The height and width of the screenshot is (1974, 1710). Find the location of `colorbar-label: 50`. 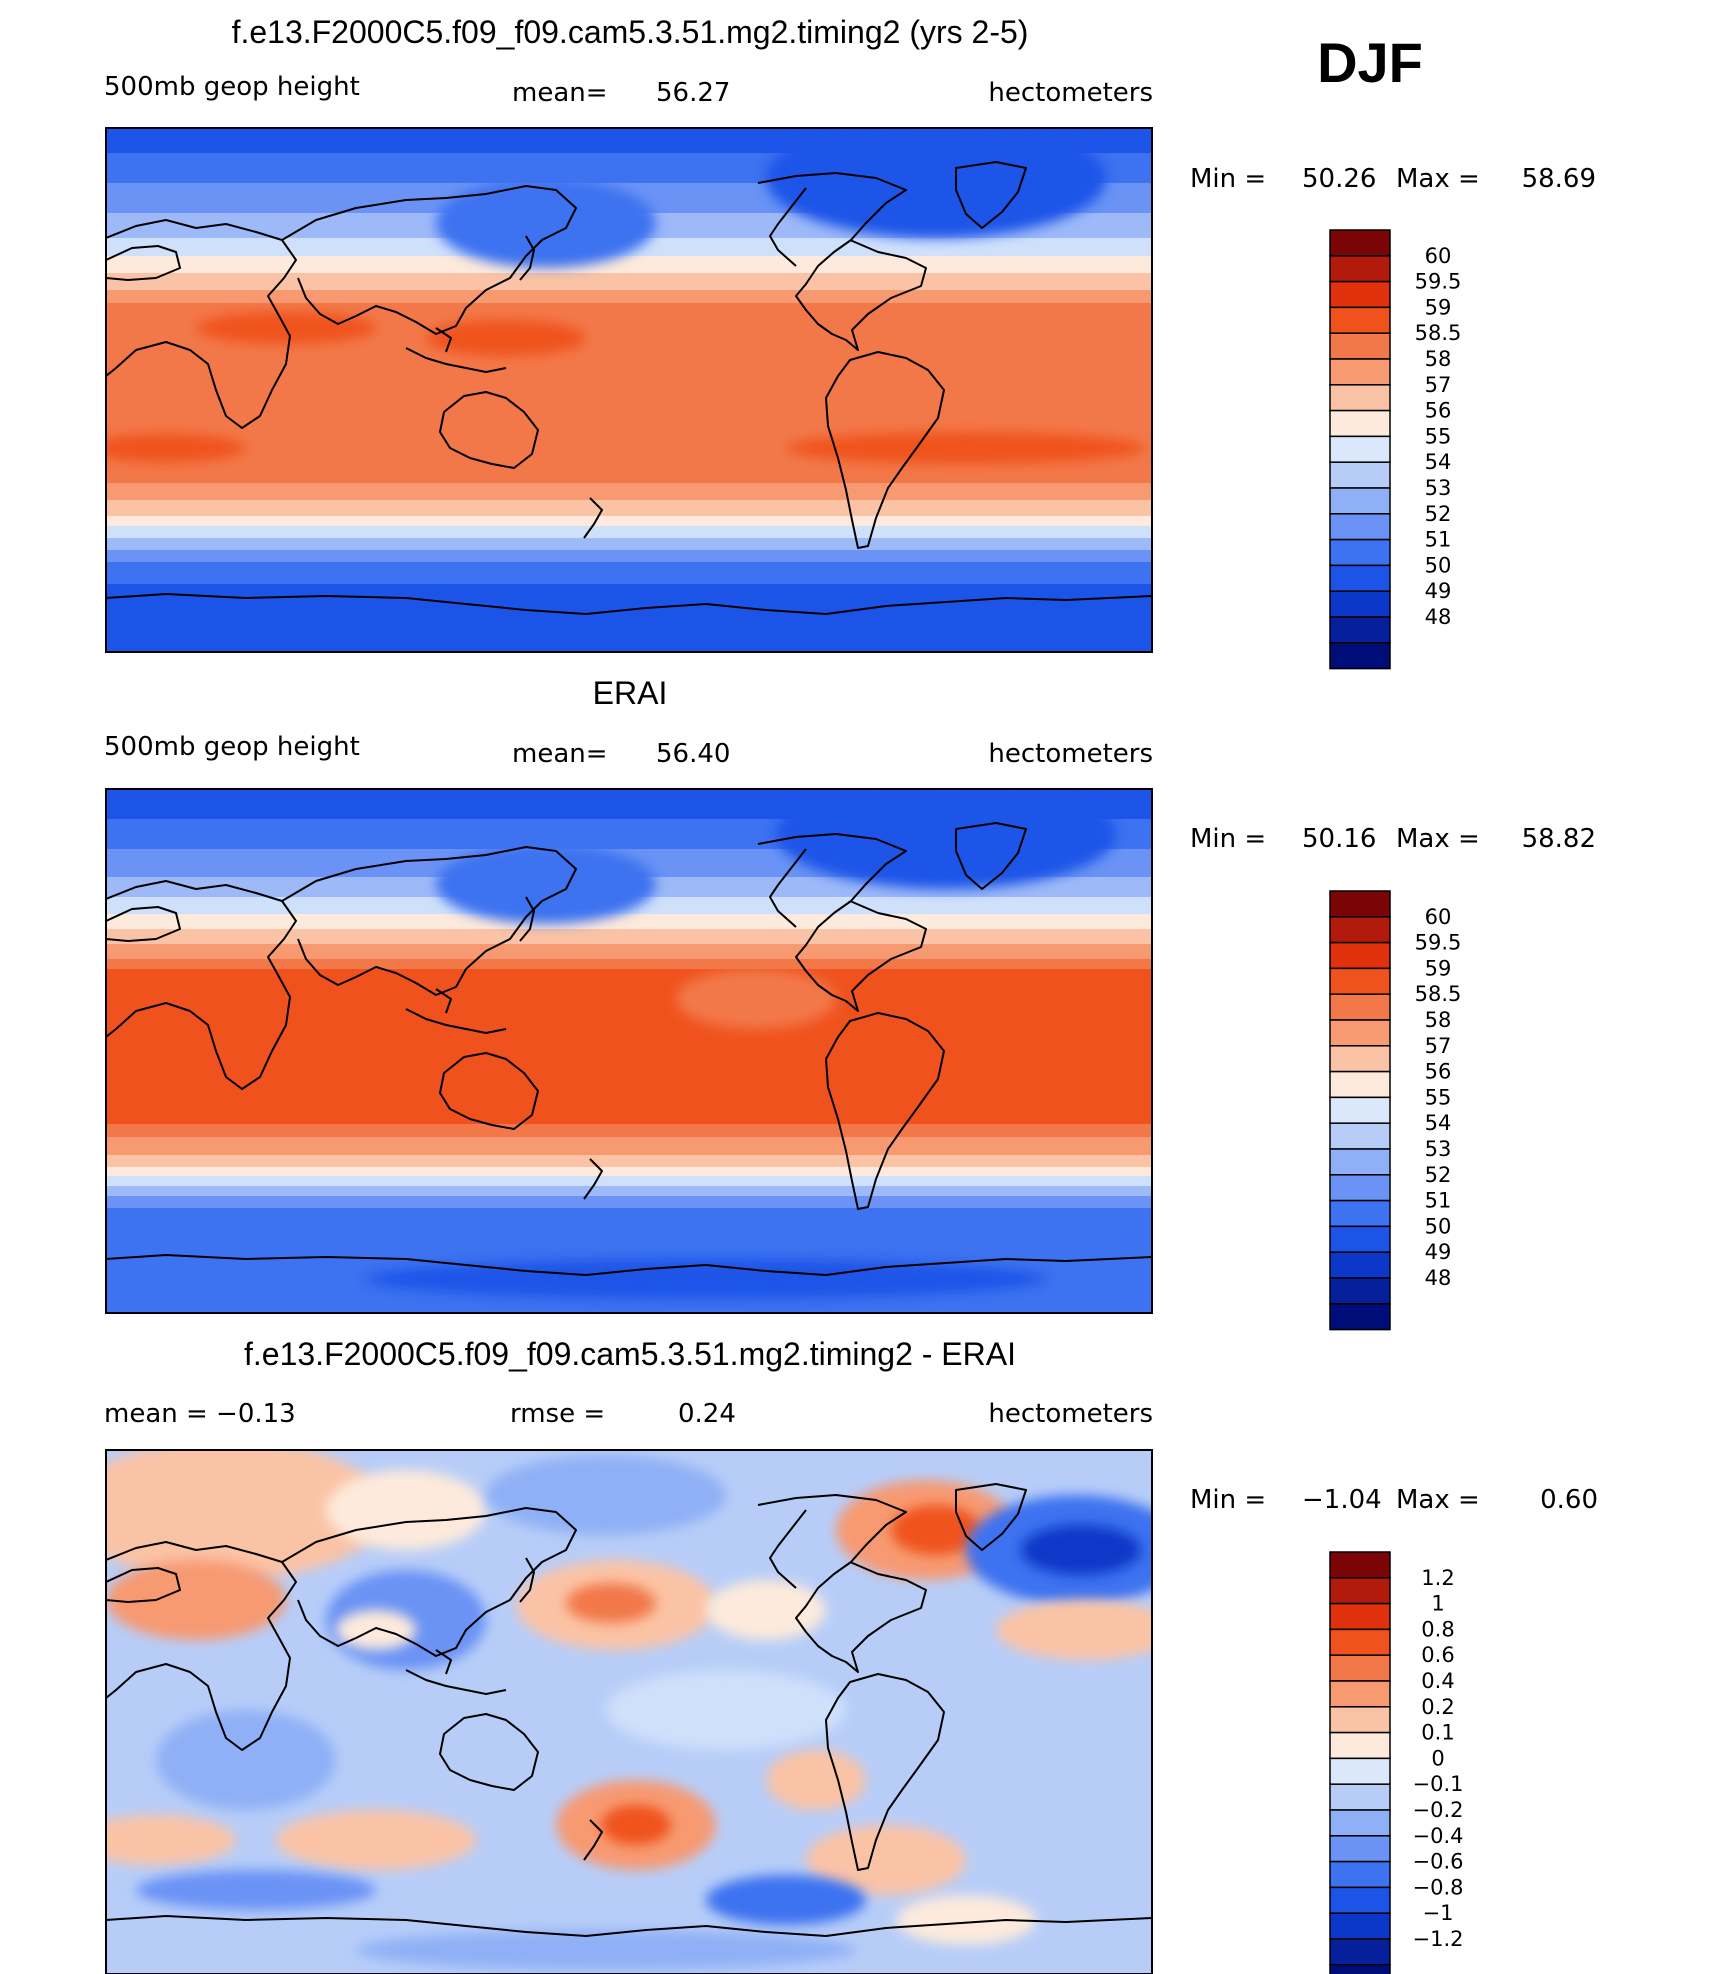

colorbar-label: 50 is located at coordinates (1438, 1226).